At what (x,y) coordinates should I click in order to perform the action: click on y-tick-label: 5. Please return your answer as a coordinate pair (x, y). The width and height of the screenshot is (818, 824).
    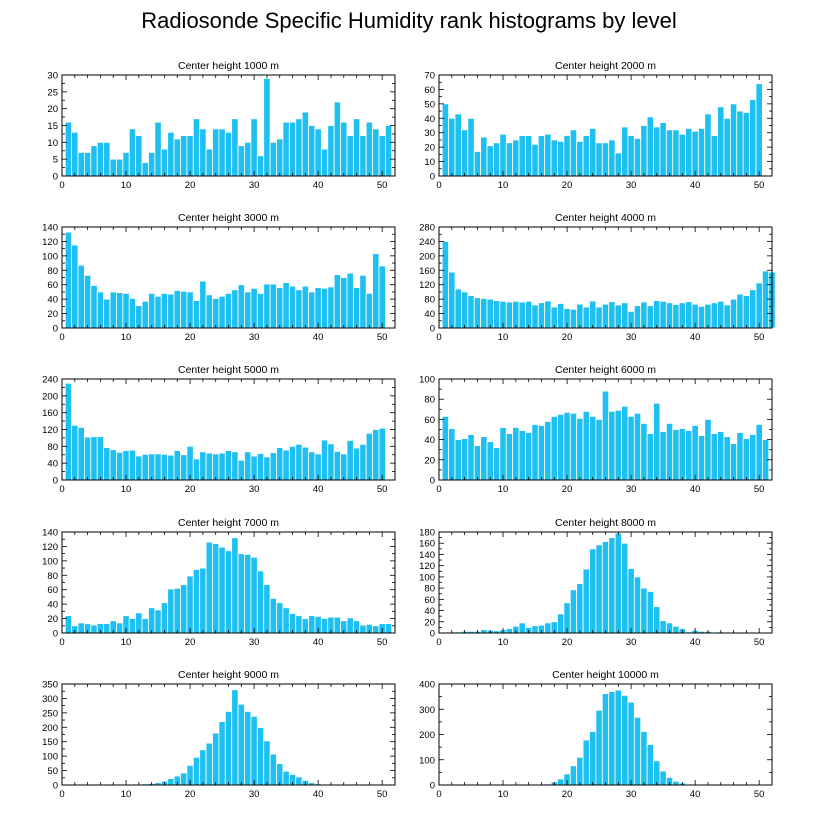
    Looking at the image, I should click on (55, 160).